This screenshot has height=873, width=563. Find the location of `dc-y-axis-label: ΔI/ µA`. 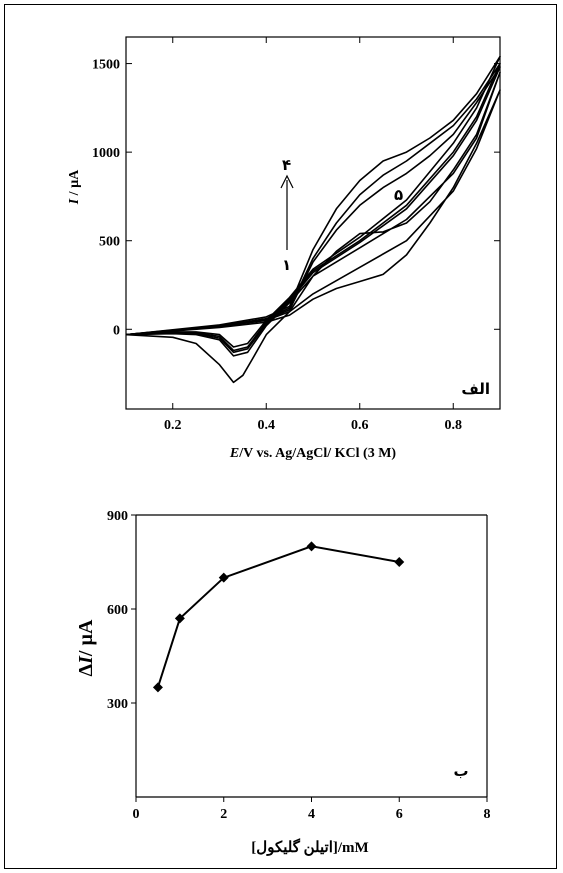

dc-y-axis-label: ΔI/ µA is located at coordinates (86, 647).